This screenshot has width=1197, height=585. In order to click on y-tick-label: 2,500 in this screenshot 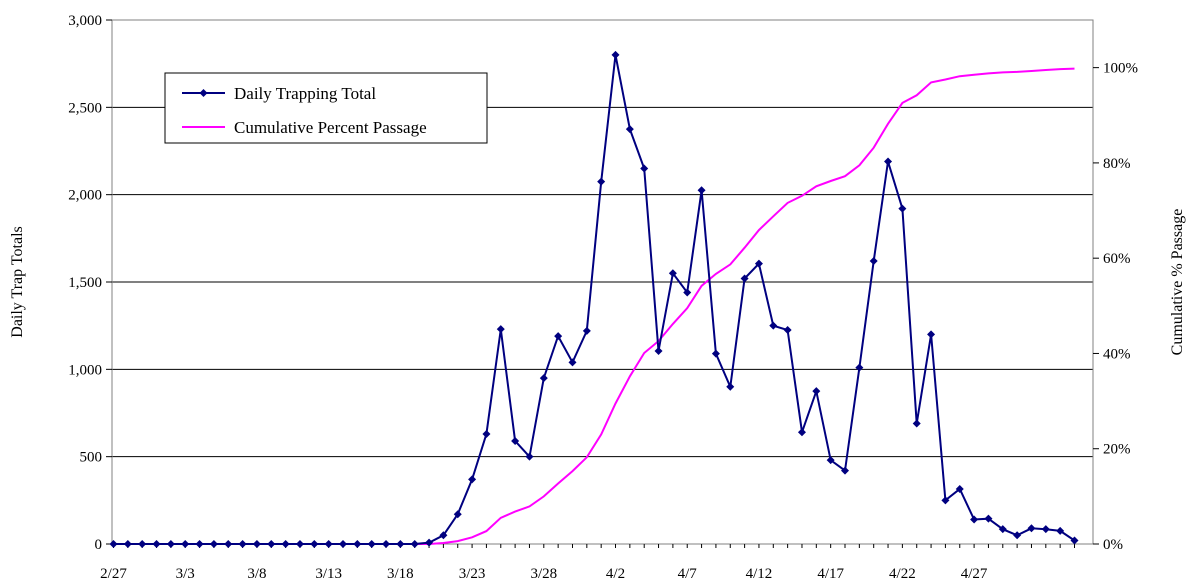, I will do `click(85, 108)`.